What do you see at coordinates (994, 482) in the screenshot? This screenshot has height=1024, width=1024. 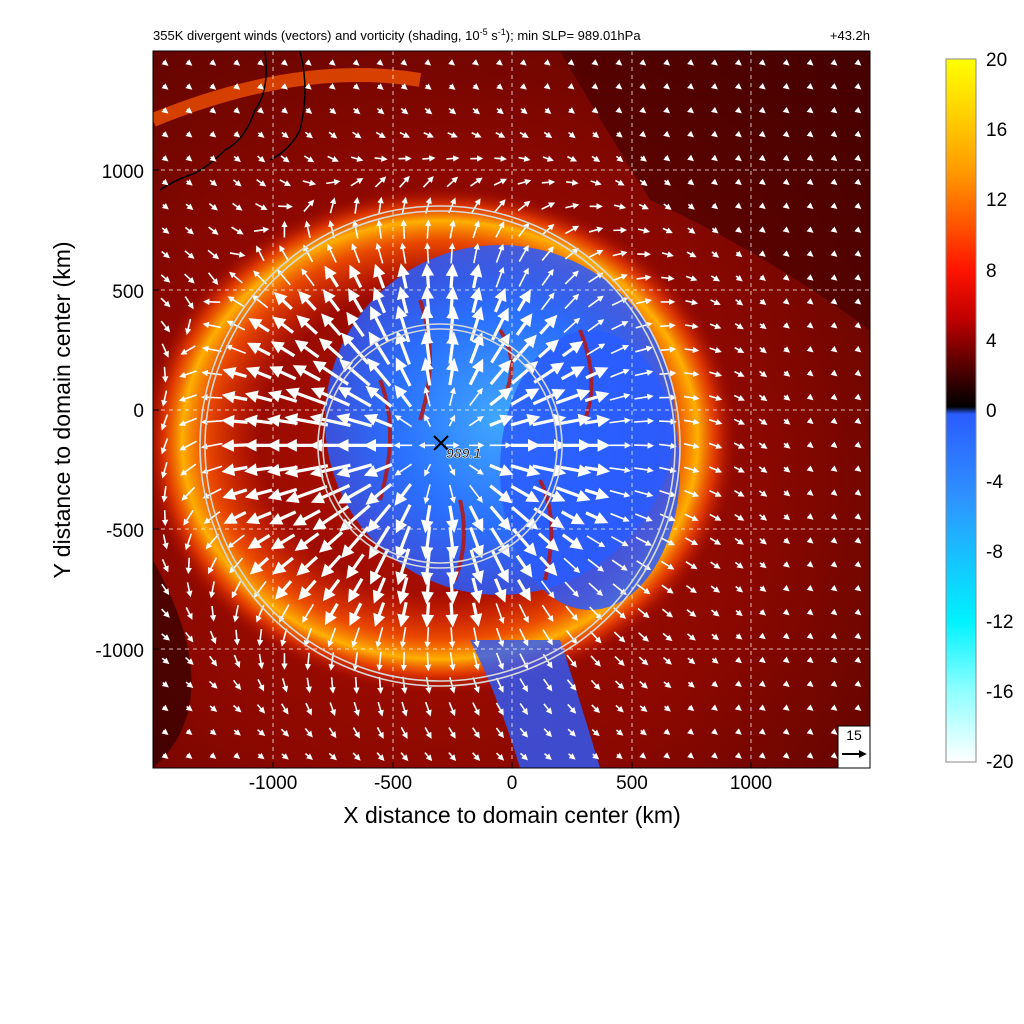 I see `colorbar-tick: -4` at bounding box center [994, 482].